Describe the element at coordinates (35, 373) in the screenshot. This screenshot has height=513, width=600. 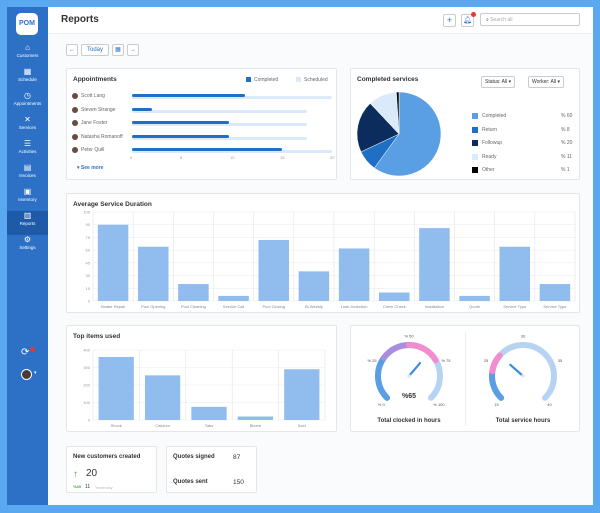
I see `chevron-down-icon: ▾` at that location.